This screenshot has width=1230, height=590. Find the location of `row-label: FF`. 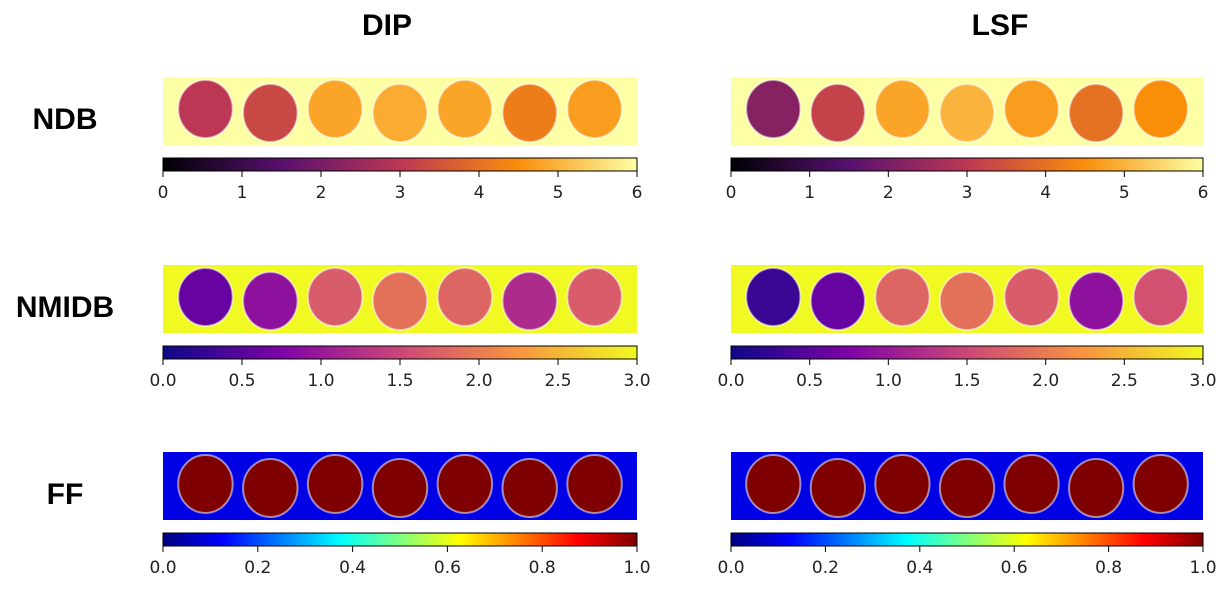

row-label: FF is located at coordinates (65, 494).